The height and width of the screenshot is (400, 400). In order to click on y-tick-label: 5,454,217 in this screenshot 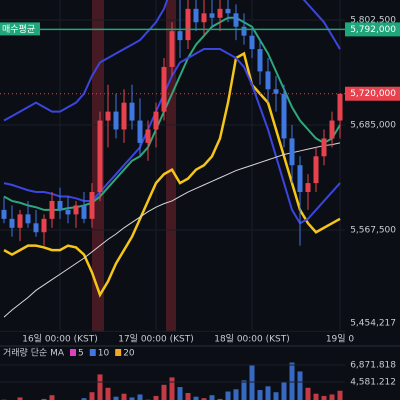, I will do `click(373, 324)`.